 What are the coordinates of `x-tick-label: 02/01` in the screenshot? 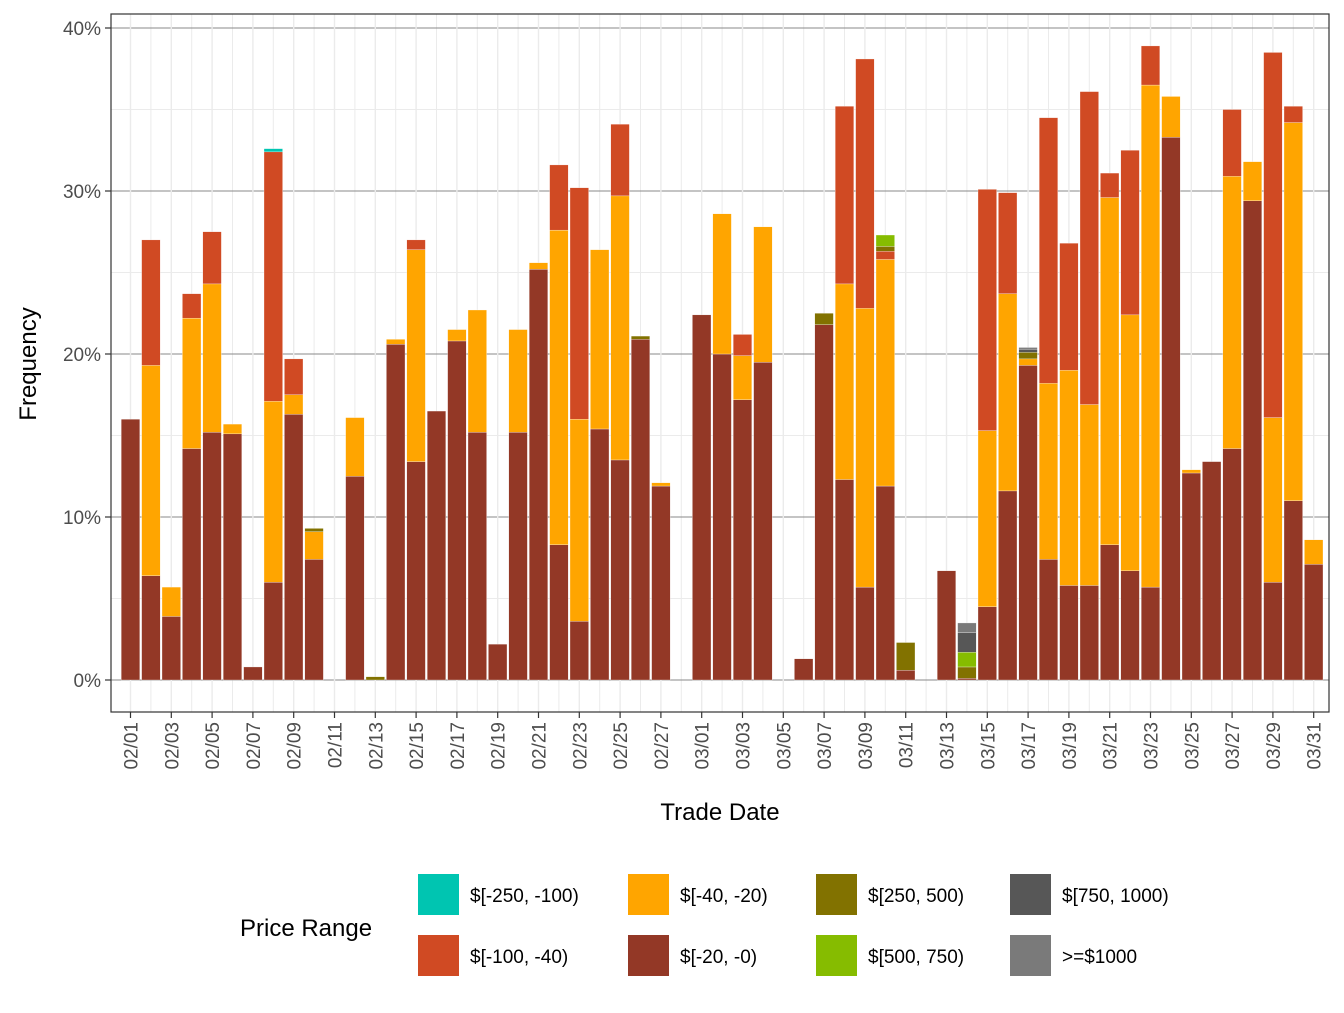 It's located at (132, 746).